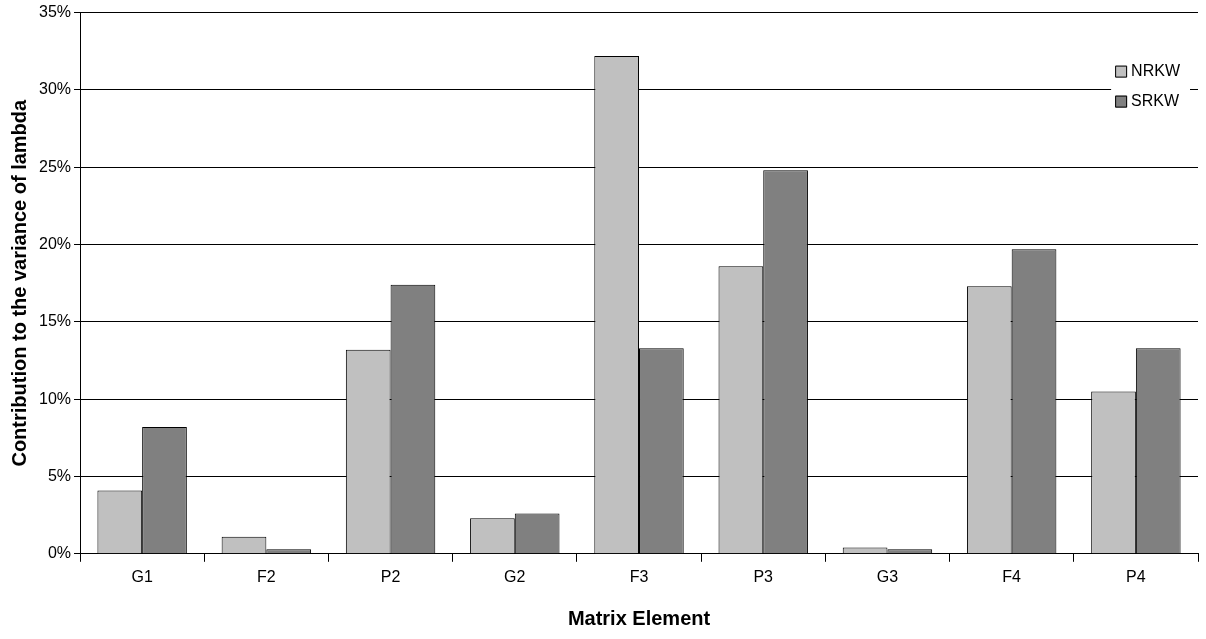 This screenshot has width=1206, height=639. I want to click on y-tick-label: 10%, so click(55, 398).